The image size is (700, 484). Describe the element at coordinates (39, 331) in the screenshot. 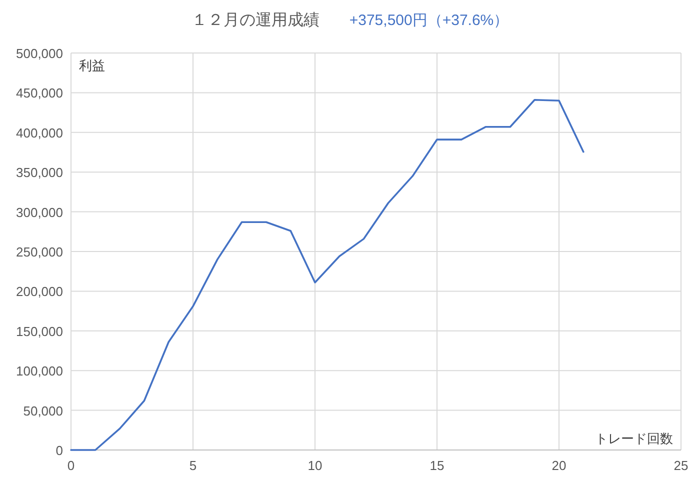

I see `y-tick-label: 150,000` at that location.